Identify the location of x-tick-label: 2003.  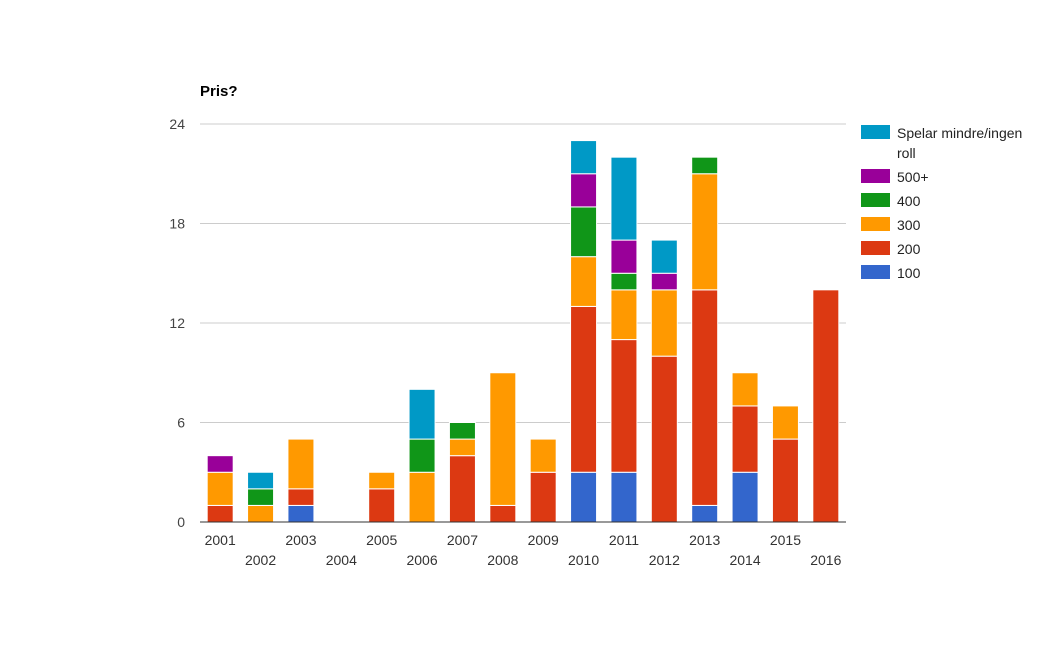
(300, 540).